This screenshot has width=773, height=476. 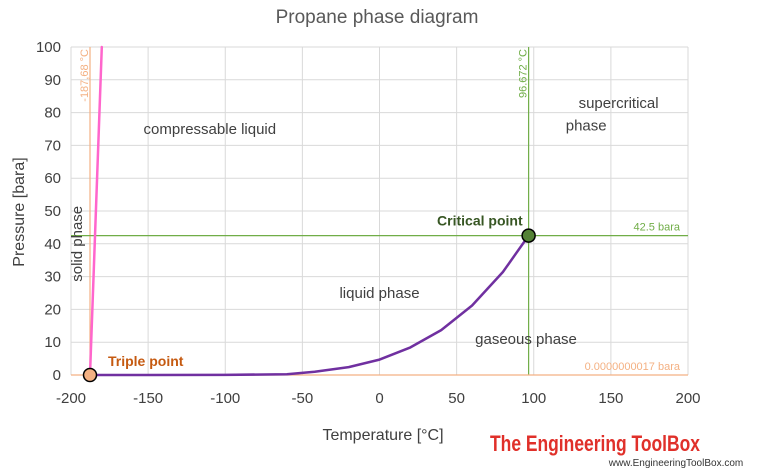 What do you see at coordinates (52, 277) in the screenshot?
I see `y-tick-label: 30` at bounding box center [52, 277].